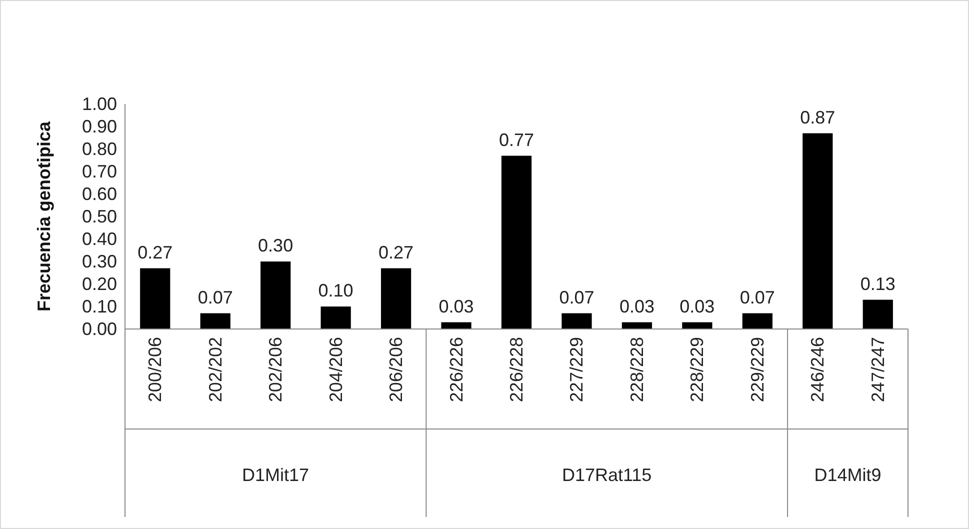  I want to click on data-label: 0.30, so click(276, 246).